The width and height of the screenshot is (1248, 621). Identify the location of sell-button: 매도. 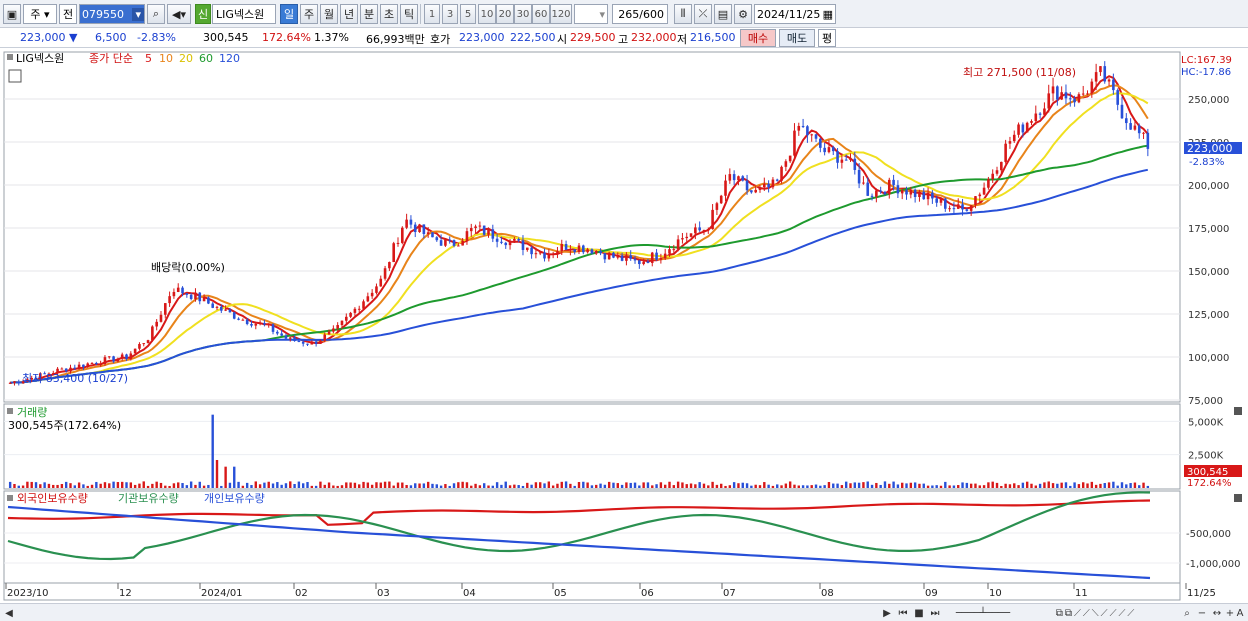
(797, 38).